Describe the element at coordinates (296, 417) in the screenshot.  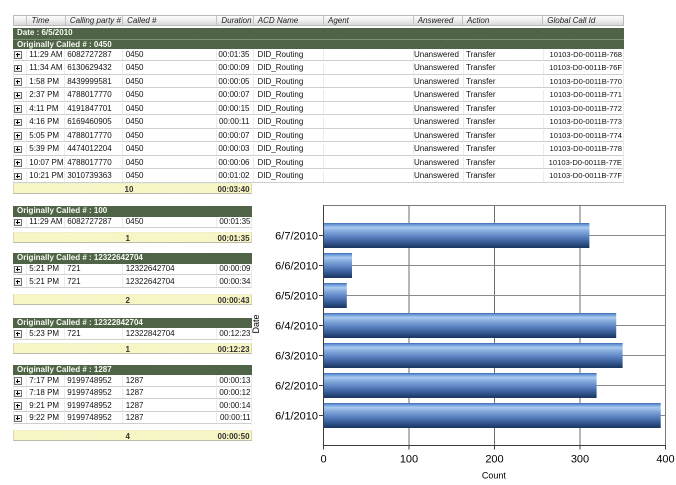
I see `svg-text: 6/1/2010` at that location.